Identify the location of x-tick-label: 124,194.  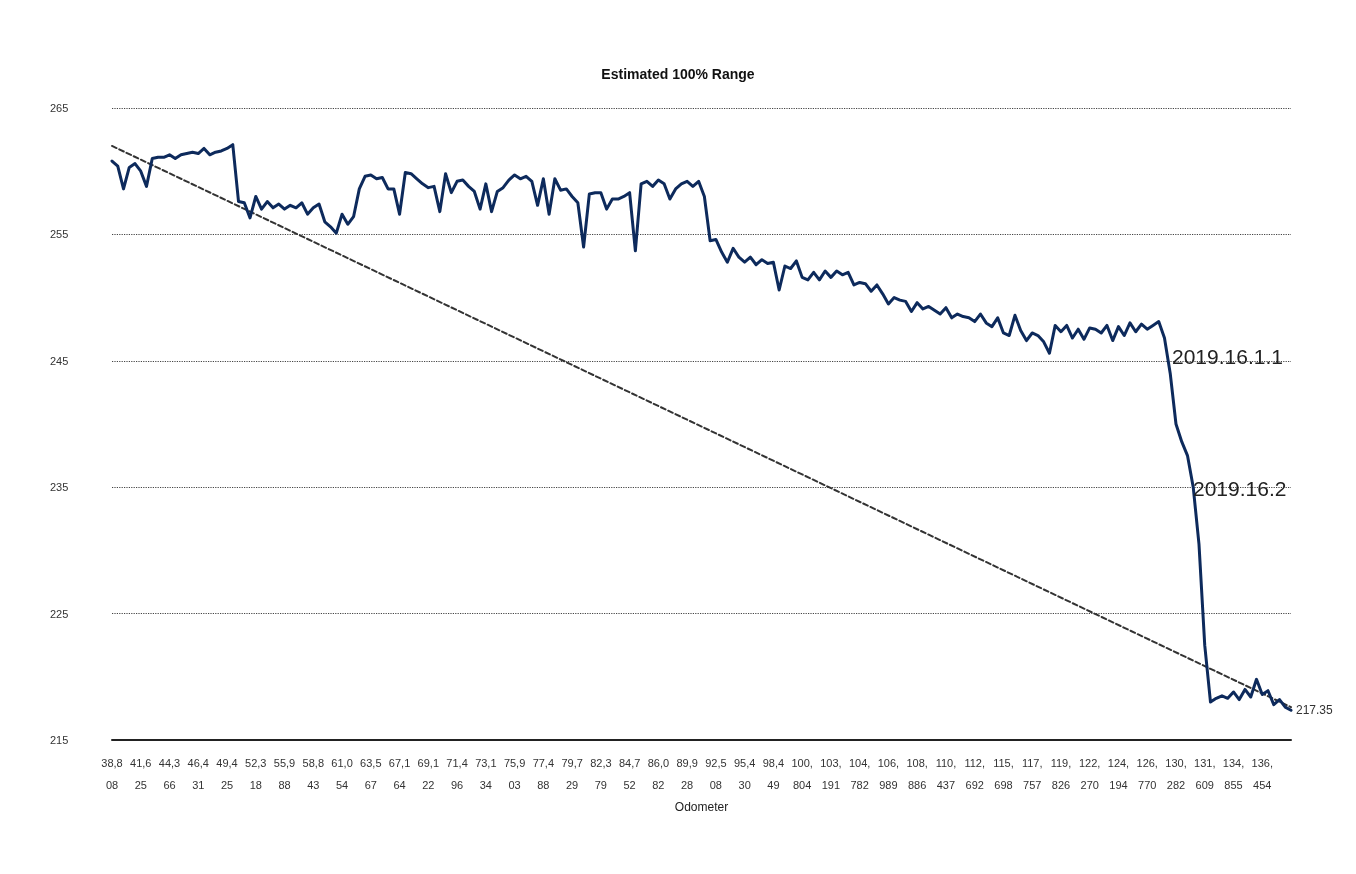
(1118, 774).